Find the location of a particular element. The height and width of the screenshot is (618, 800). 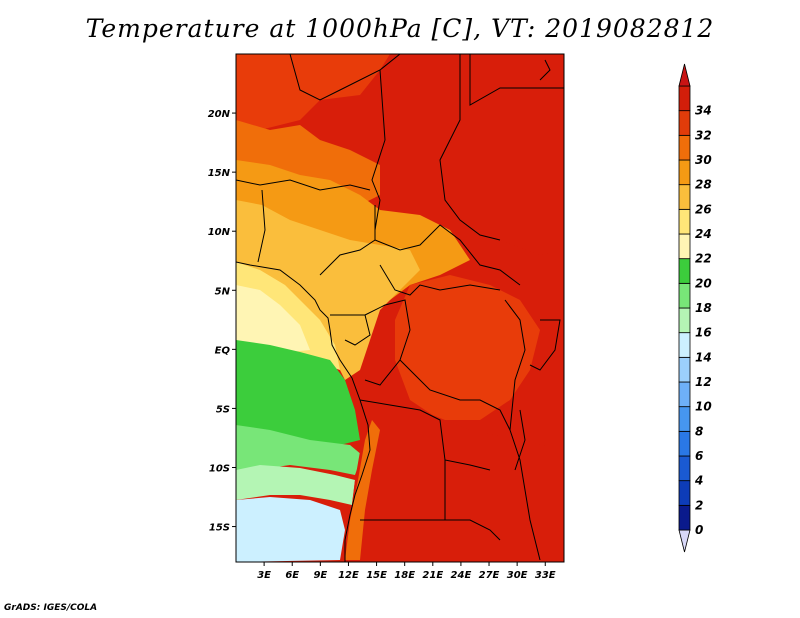

colorbar-over-triangle is located at coordinates (684, 75).